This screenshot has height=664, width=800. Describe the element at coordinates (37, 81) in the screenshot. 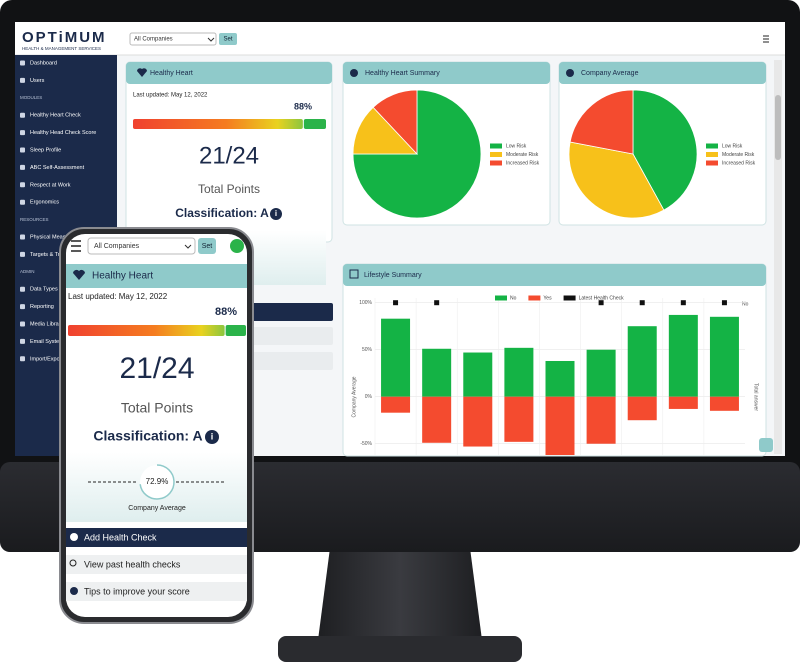

I see `sidebar-item: Users` at that location.